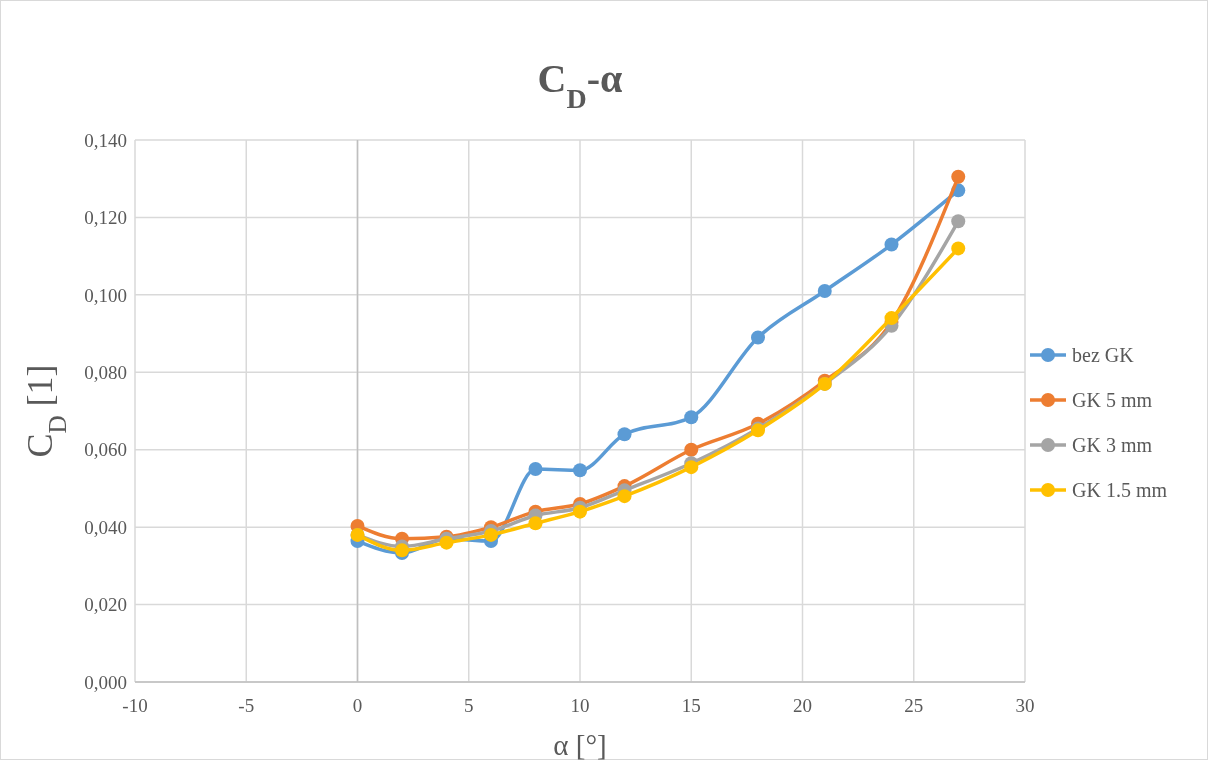  What do you see at coordinates (105, 140) in the screenshot?
I see `y-tick-label: 0,140` at bounding box center [105, 140].